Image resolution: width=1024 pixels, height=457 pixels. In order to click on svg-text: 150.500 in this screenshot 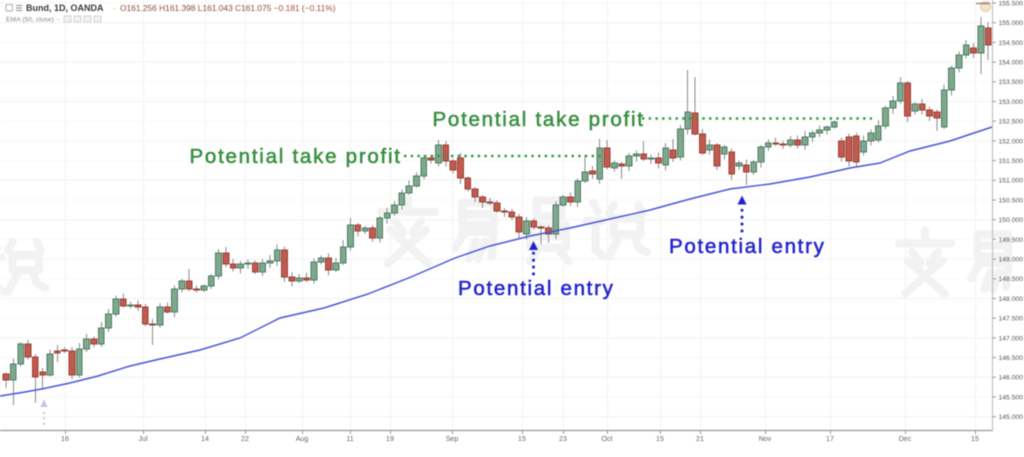, I will do `click(1011, 200)`.